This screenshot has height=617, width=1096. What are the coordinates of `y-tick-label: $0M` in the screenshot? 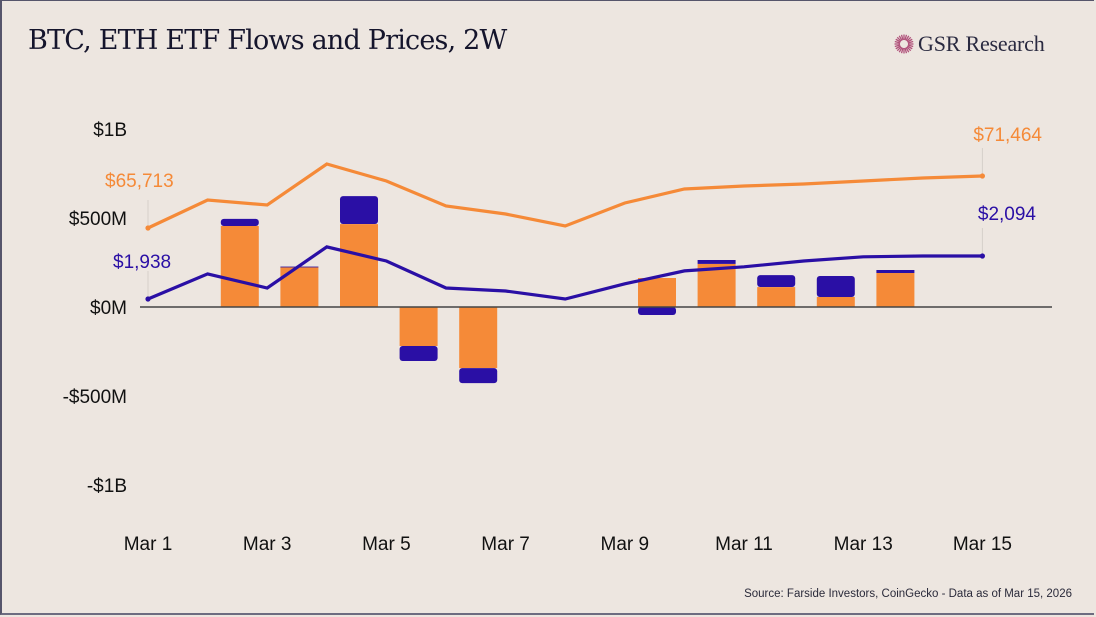 It's located at (108, 308).